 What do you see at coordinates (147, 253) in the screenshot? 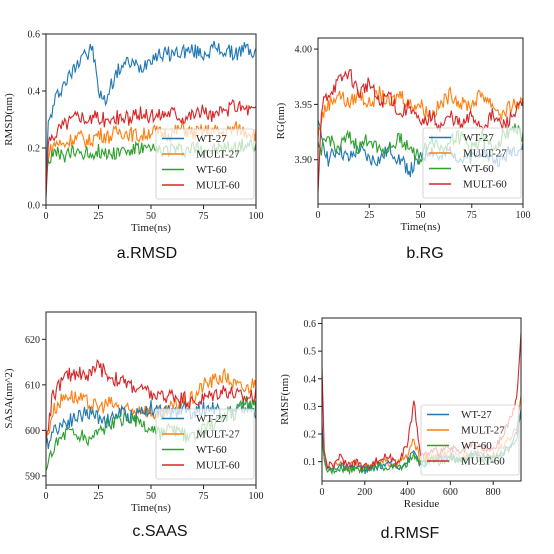
I see `panel-caption: a.RMSD` at bounding box center [147, 253].